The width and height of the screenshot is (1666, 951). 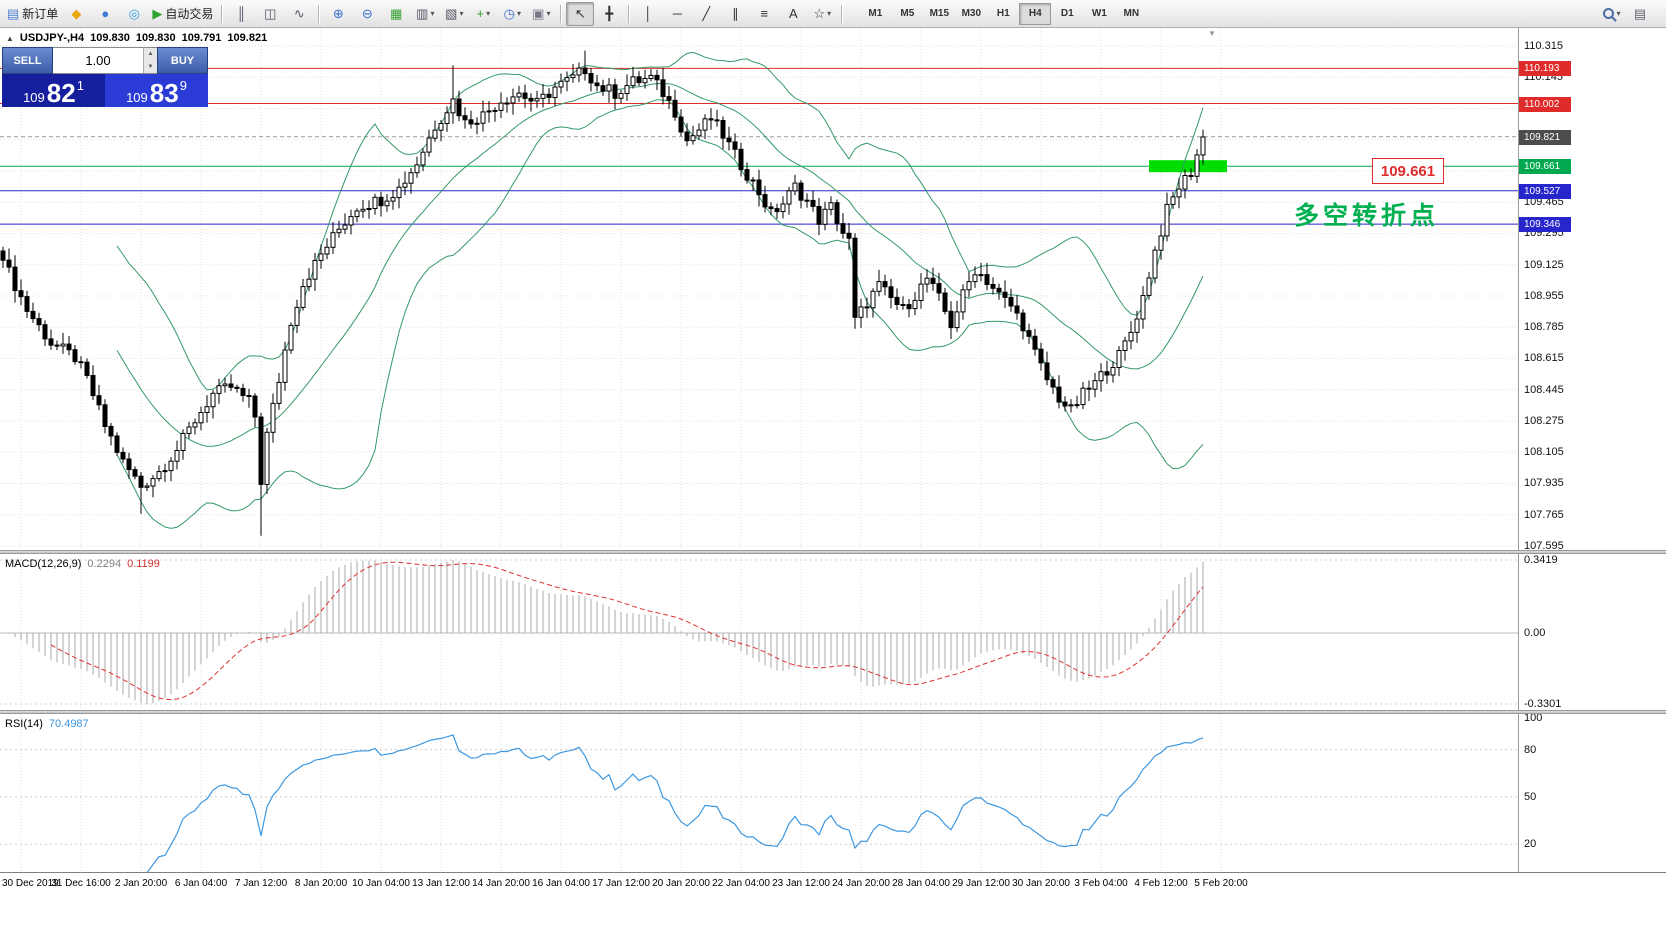 What do you see at coordinates (1221, 883) in the screenshot?
I see `time-axis-label: 5 Feb 20:00` at bounding box center [1221, 883].